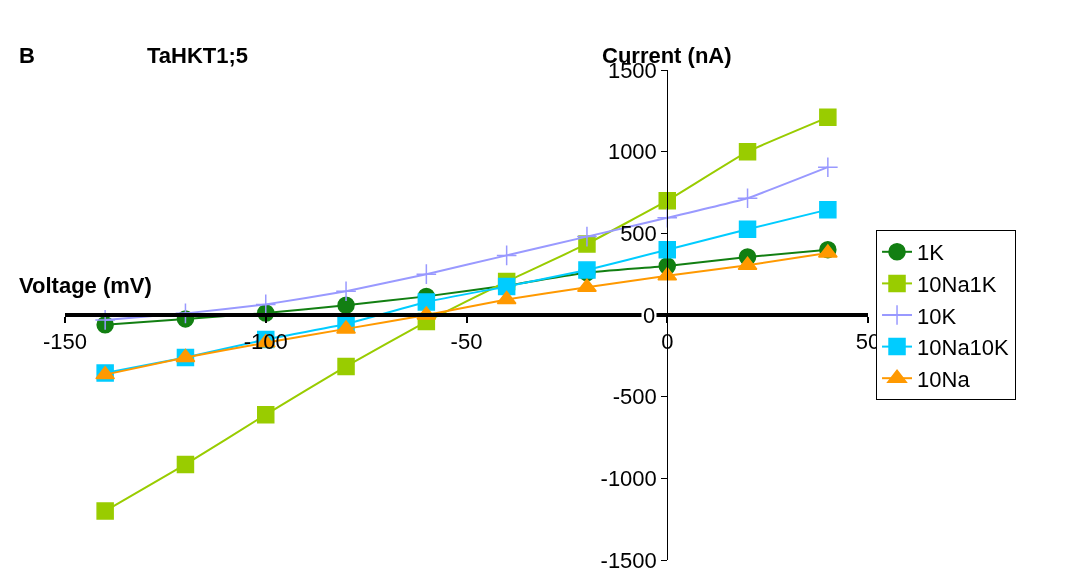 This screenshot has width=1073, height=585. Describe the element at coordinates (957, 284) in the screenshot. I see `legend-label: 10Na1K` at that location.